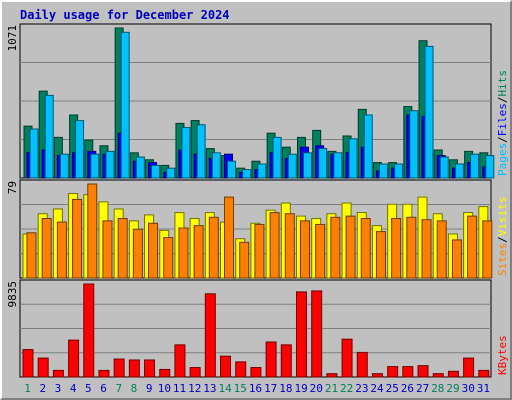 The height and width of the screenshot is (400, 512). I want to click on panel-2-ymax-label: 79, so click(12, 187).